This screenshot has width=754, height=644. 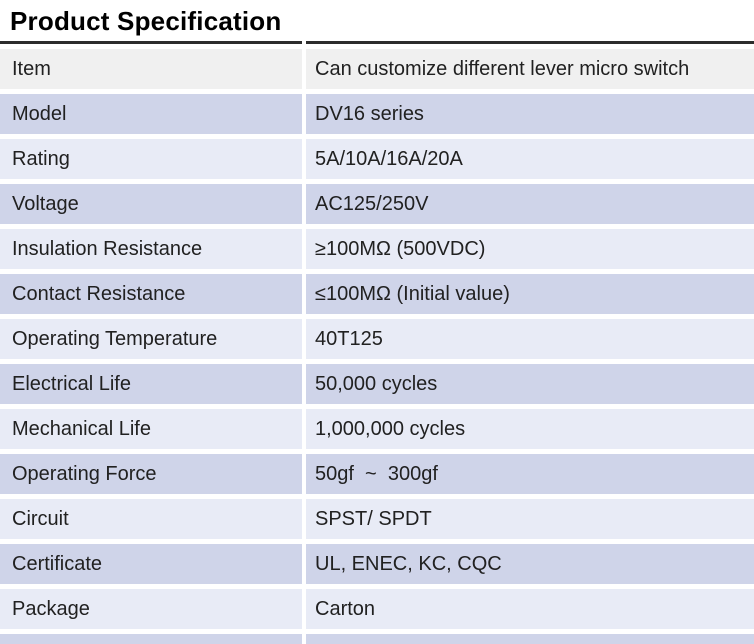 I want to click on row-value: UL, ENEC, KC, CQC, so click(x=530, y=564).